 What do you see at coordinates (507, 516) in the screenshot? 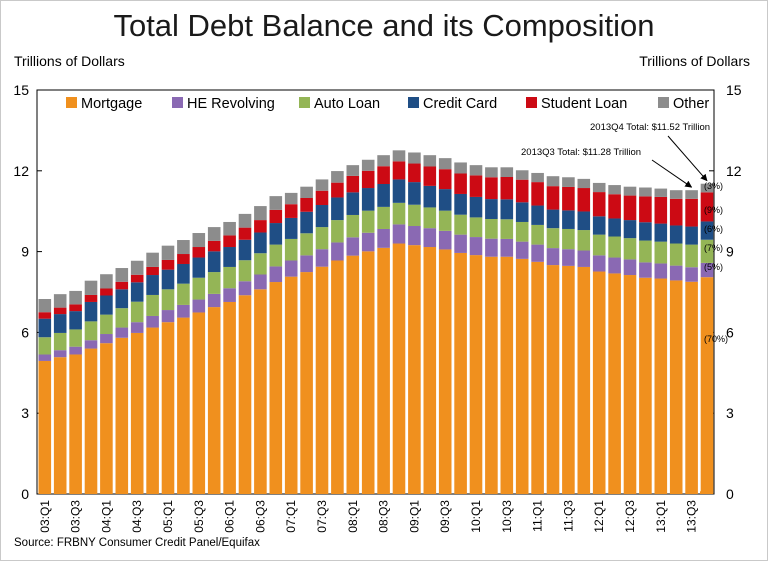
I see `x-tick-label: 10:Q3` at bounding box center [507, 516].